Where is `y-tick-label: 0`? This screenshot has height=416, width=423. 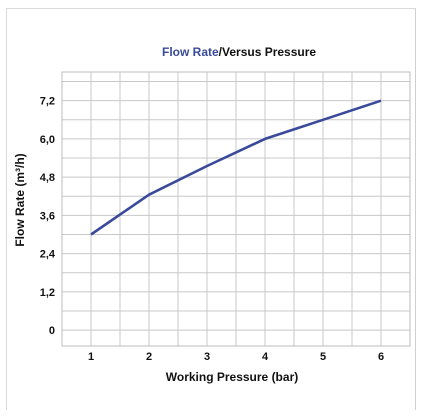
y-tick-label: 0 is located at coordinates (52, 331).